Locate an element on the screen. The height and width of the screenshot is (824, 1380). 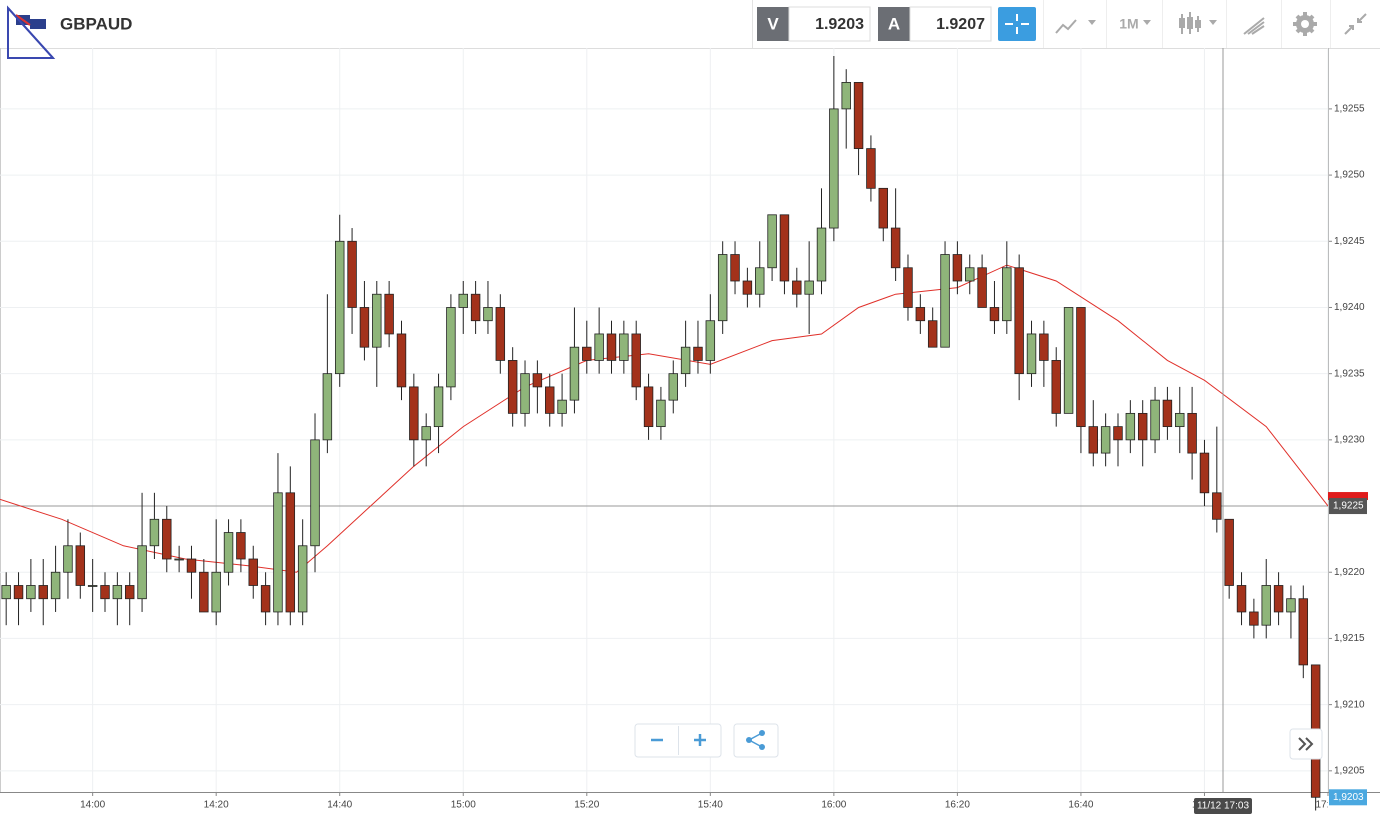
sell-price: 1.9203 is located at coordinates (839, 24).